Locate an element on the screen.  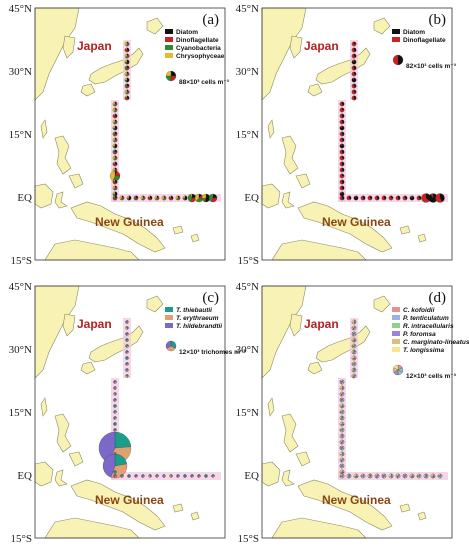
legend-entry: T. longissima is located at coordinates (423, 350).